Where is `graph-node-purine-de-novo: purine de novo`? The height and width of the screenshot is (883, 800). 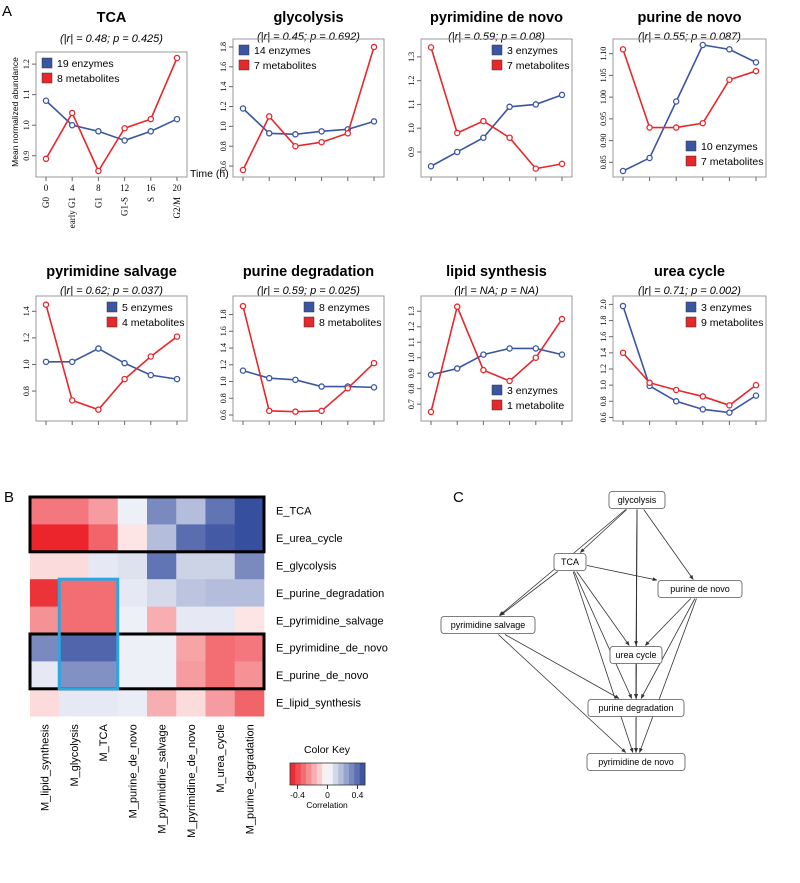 graph-node-purine-de-novo: purine de novo is located at coordinates (700, 589).